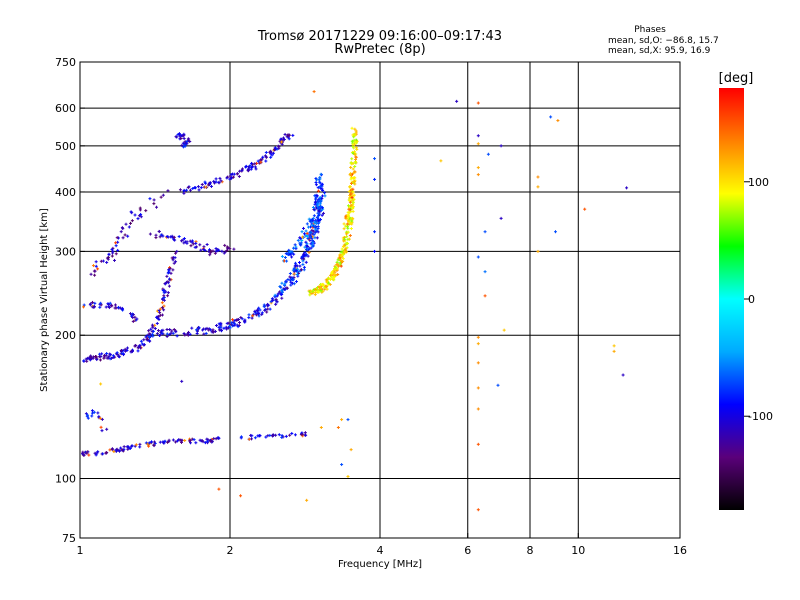  What do you see at coordinates (751, 299) in the screenshot?
I see `colorbar-tick-label: 0` at bounding box center [751, 299].